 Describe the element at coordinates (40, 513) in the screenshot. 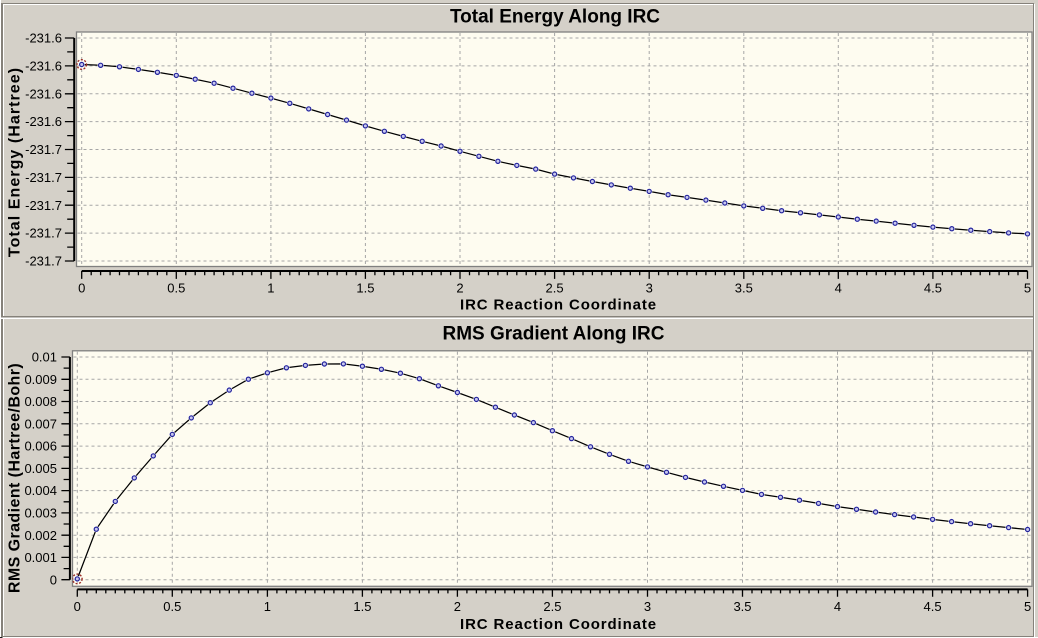

I see `svg-text: 0.003` at that location.